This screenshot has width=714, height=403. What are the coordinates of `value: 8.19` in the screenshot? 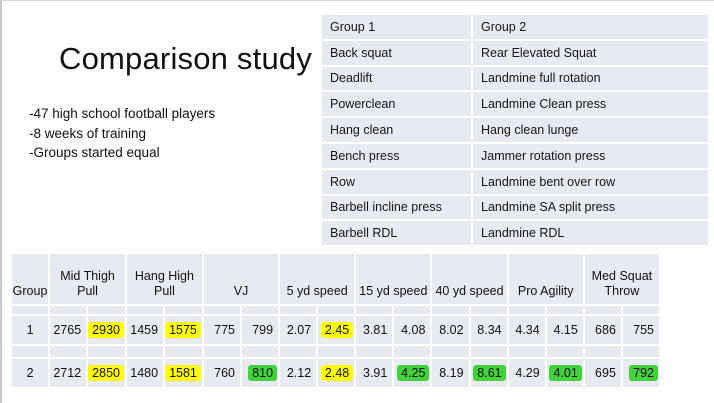 It's located at (451, 373).